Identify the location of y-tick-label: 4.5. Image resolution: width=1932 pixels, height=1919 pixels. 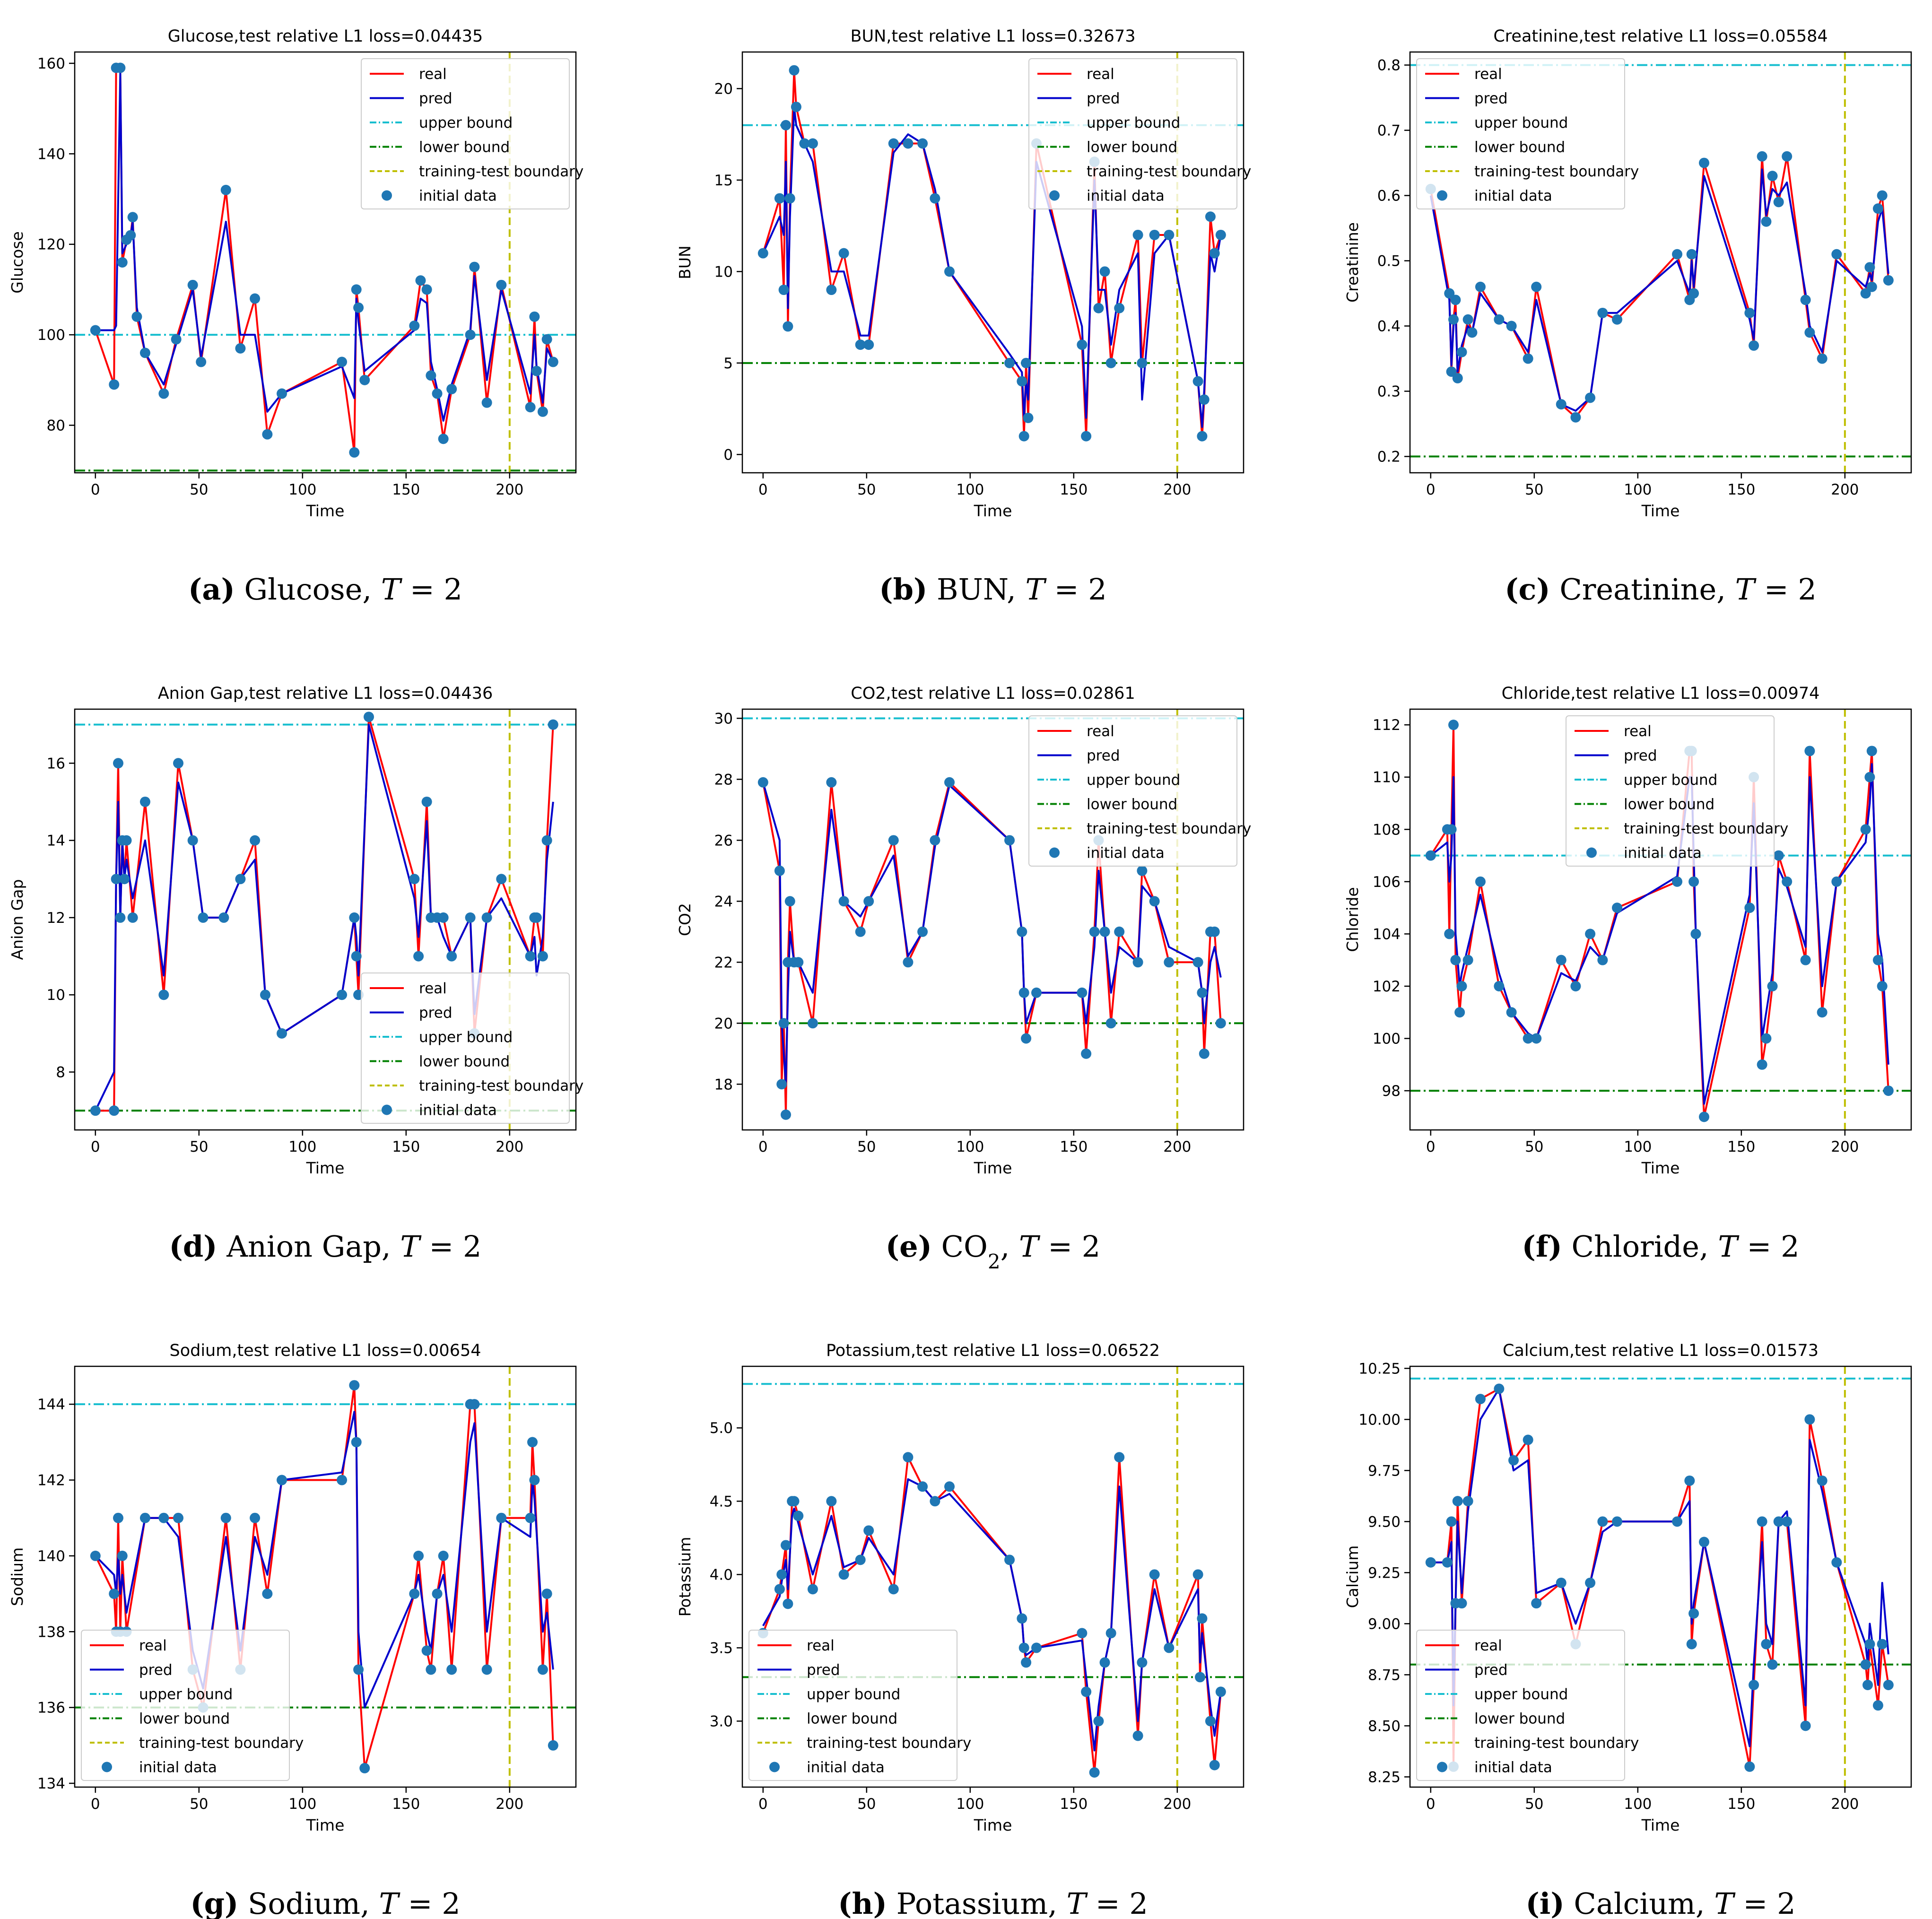
(721, 1501).